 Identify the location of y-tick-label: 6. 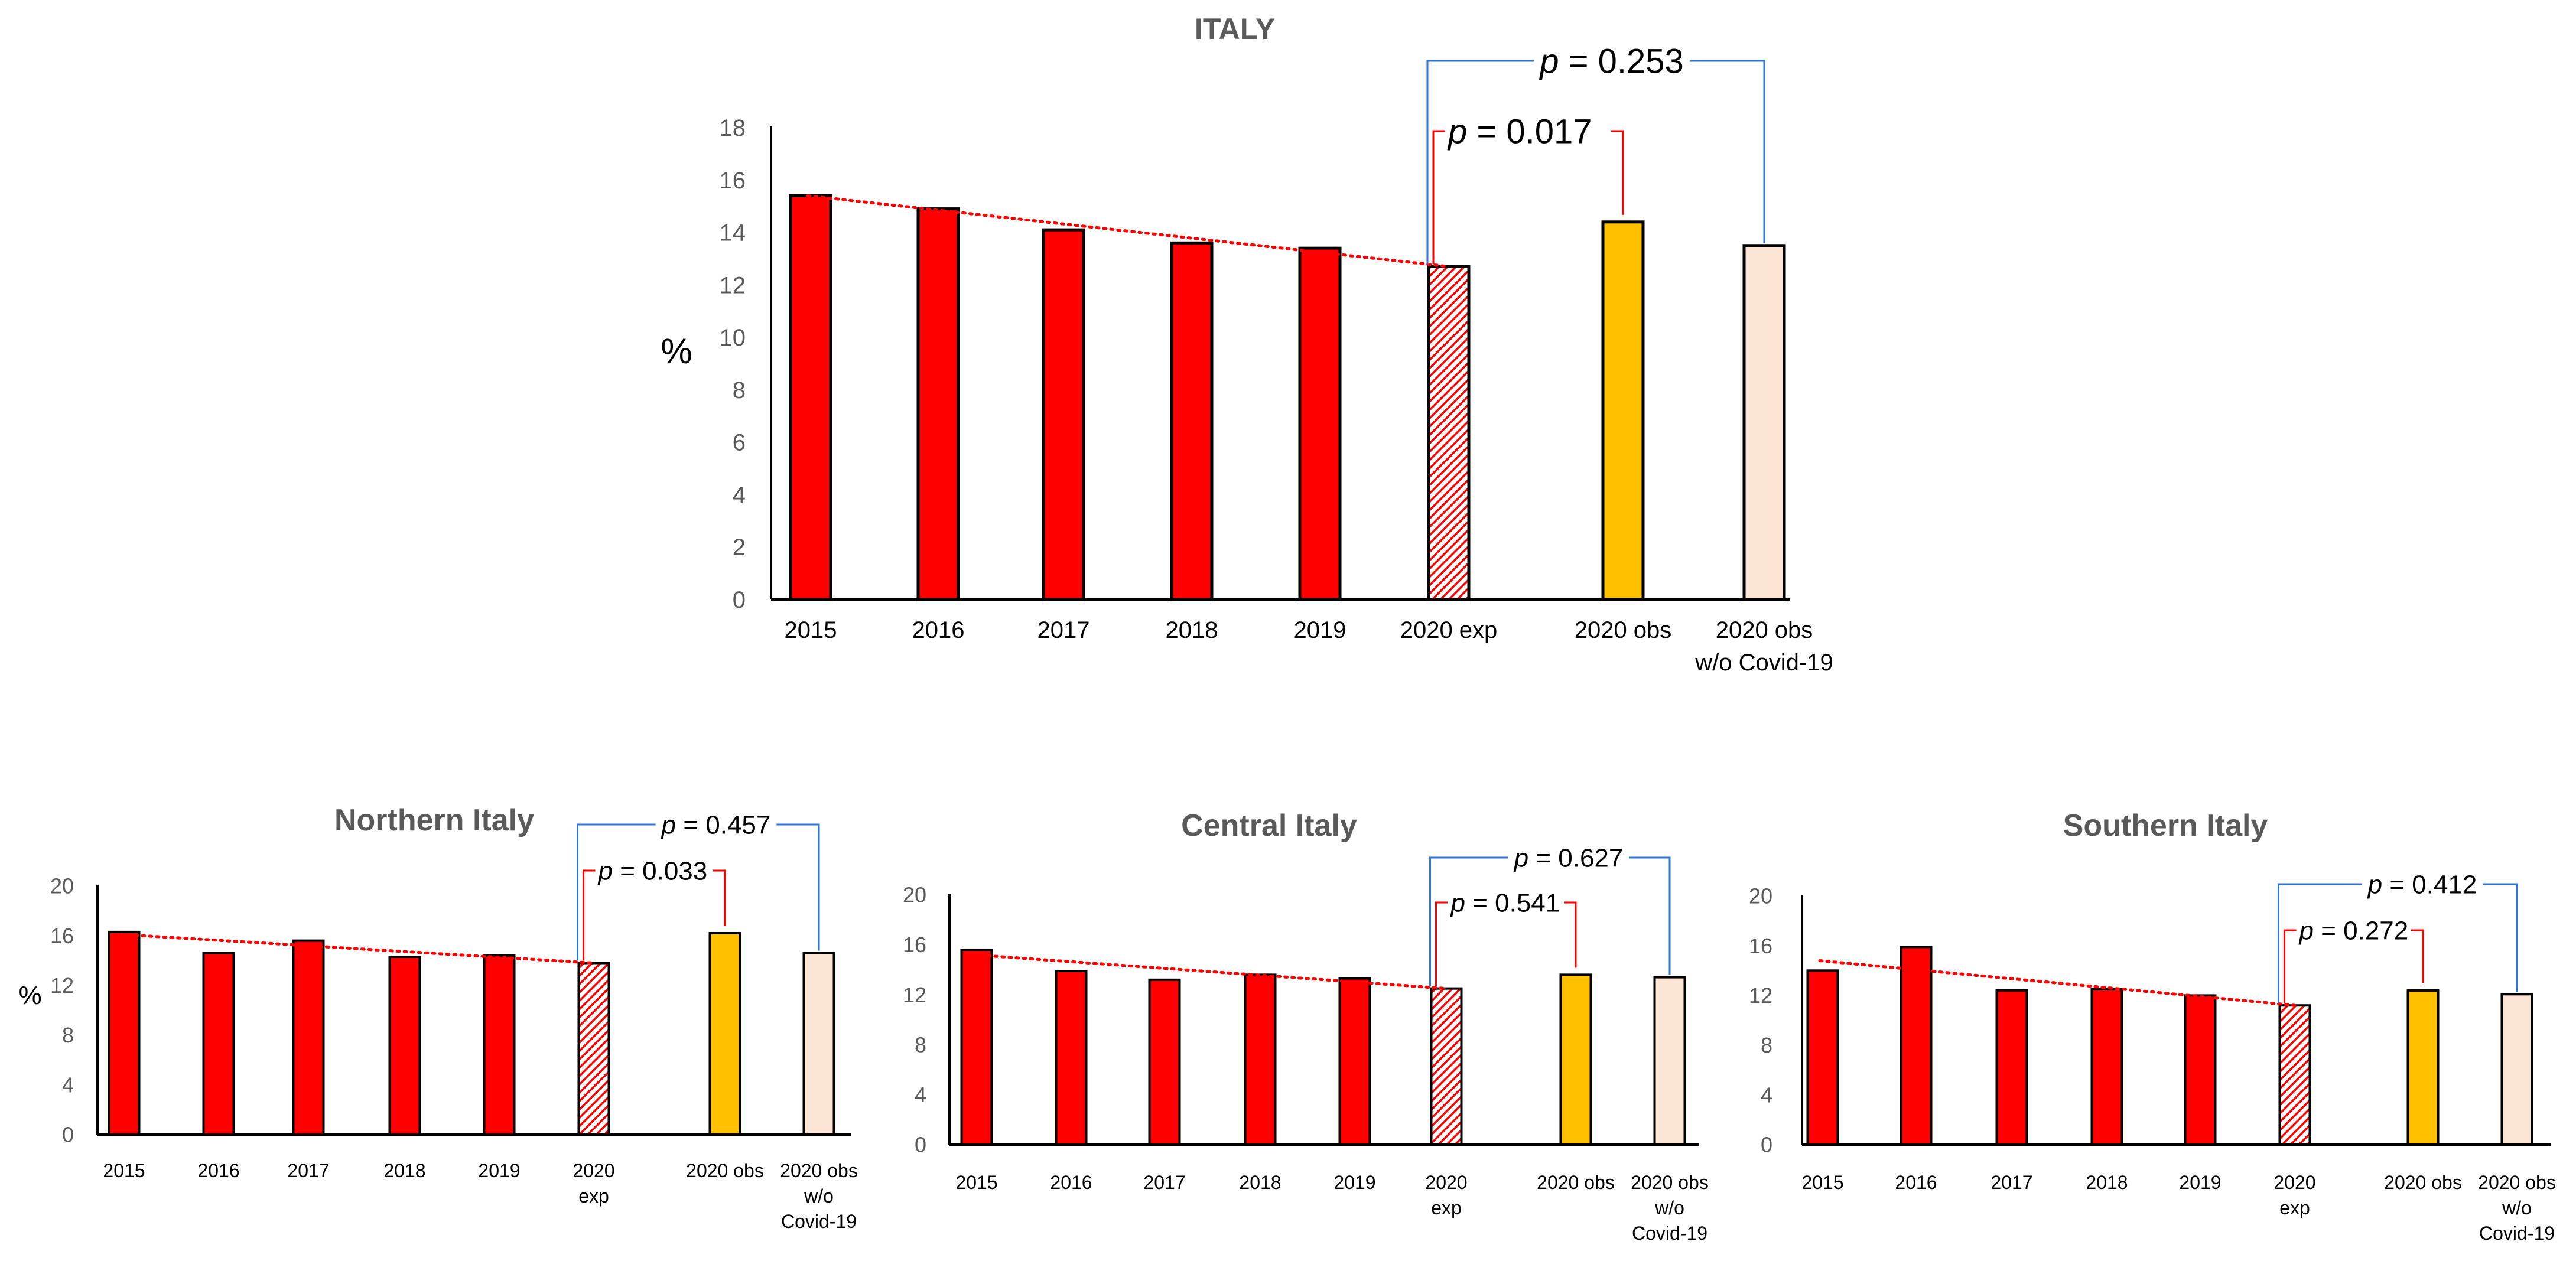
(740, 443).